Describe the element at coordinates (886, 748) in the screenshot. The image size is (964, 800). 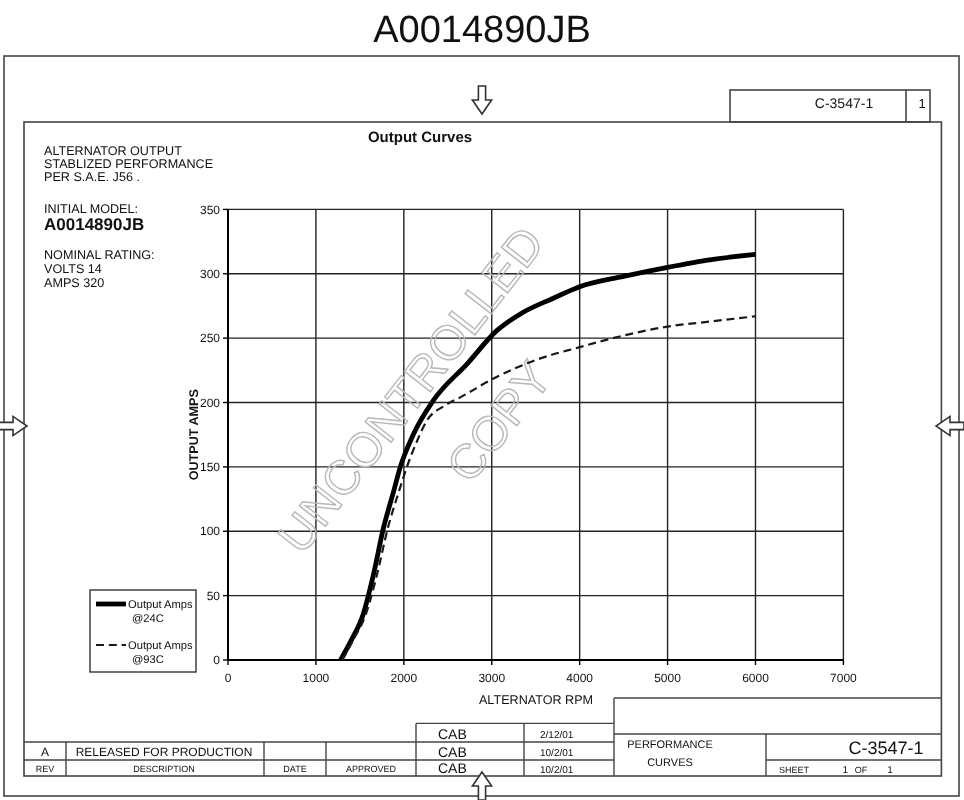
I see `text: C-3547-1` at that location.